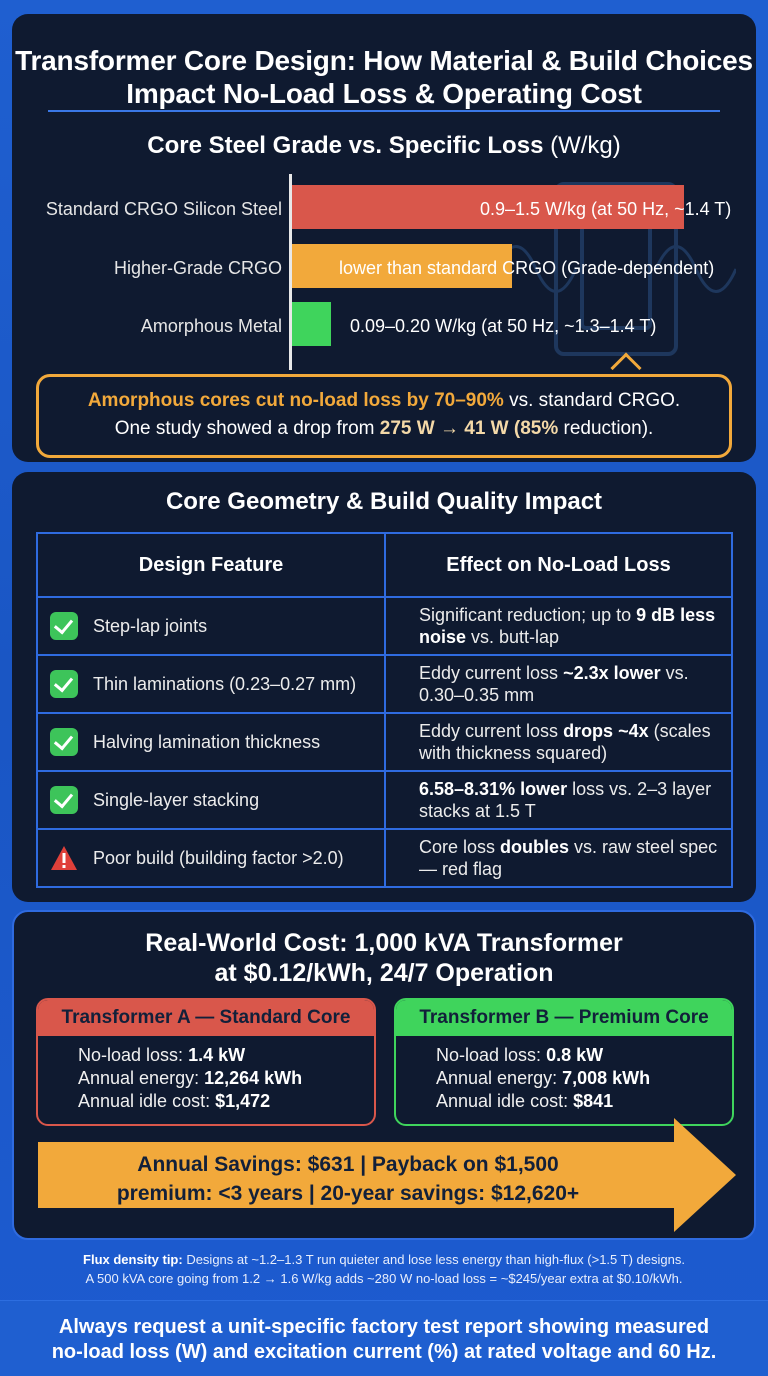 This screenshot has width=768, height=1376. What do you see at coordinates (384, 943) in the screenshot?
I see `cost-title-line-1: Real-World Cost: 1,000 kVA Transformer` at bounding box center [384, 943].